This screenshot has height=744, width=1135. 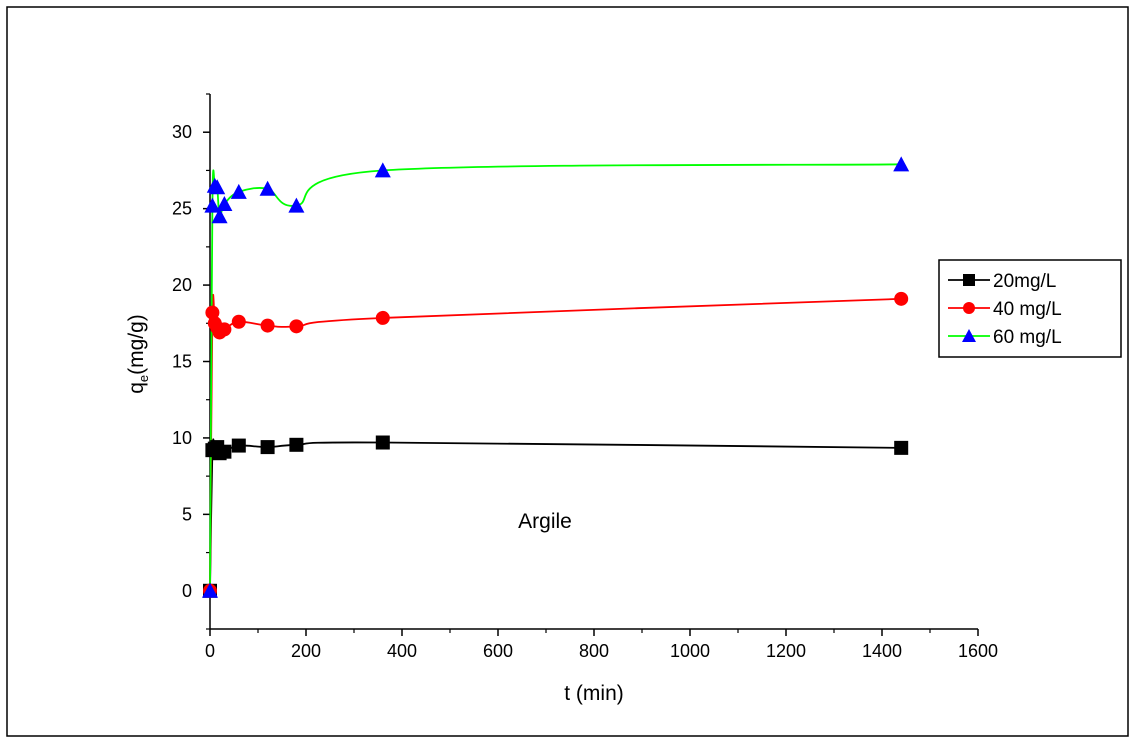 I want to click on x-tick-label: 400, so click(x=402, y=651).